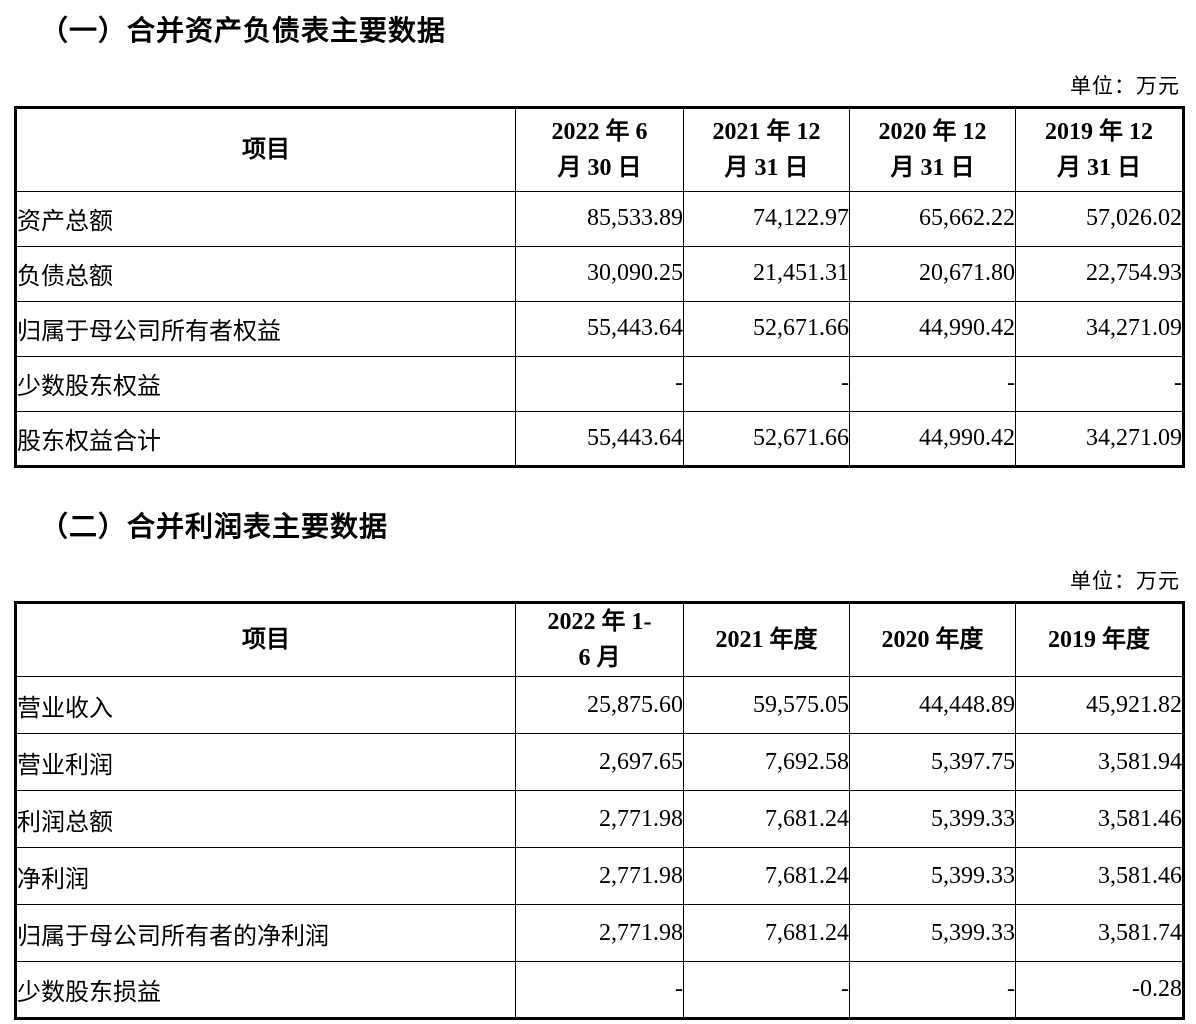  What do you see at coordinates (932, 149) in the screenshot?
I see `column-header-2020-12-31: 2020 年 12 月 31 日` at bounding box center [932, 149].